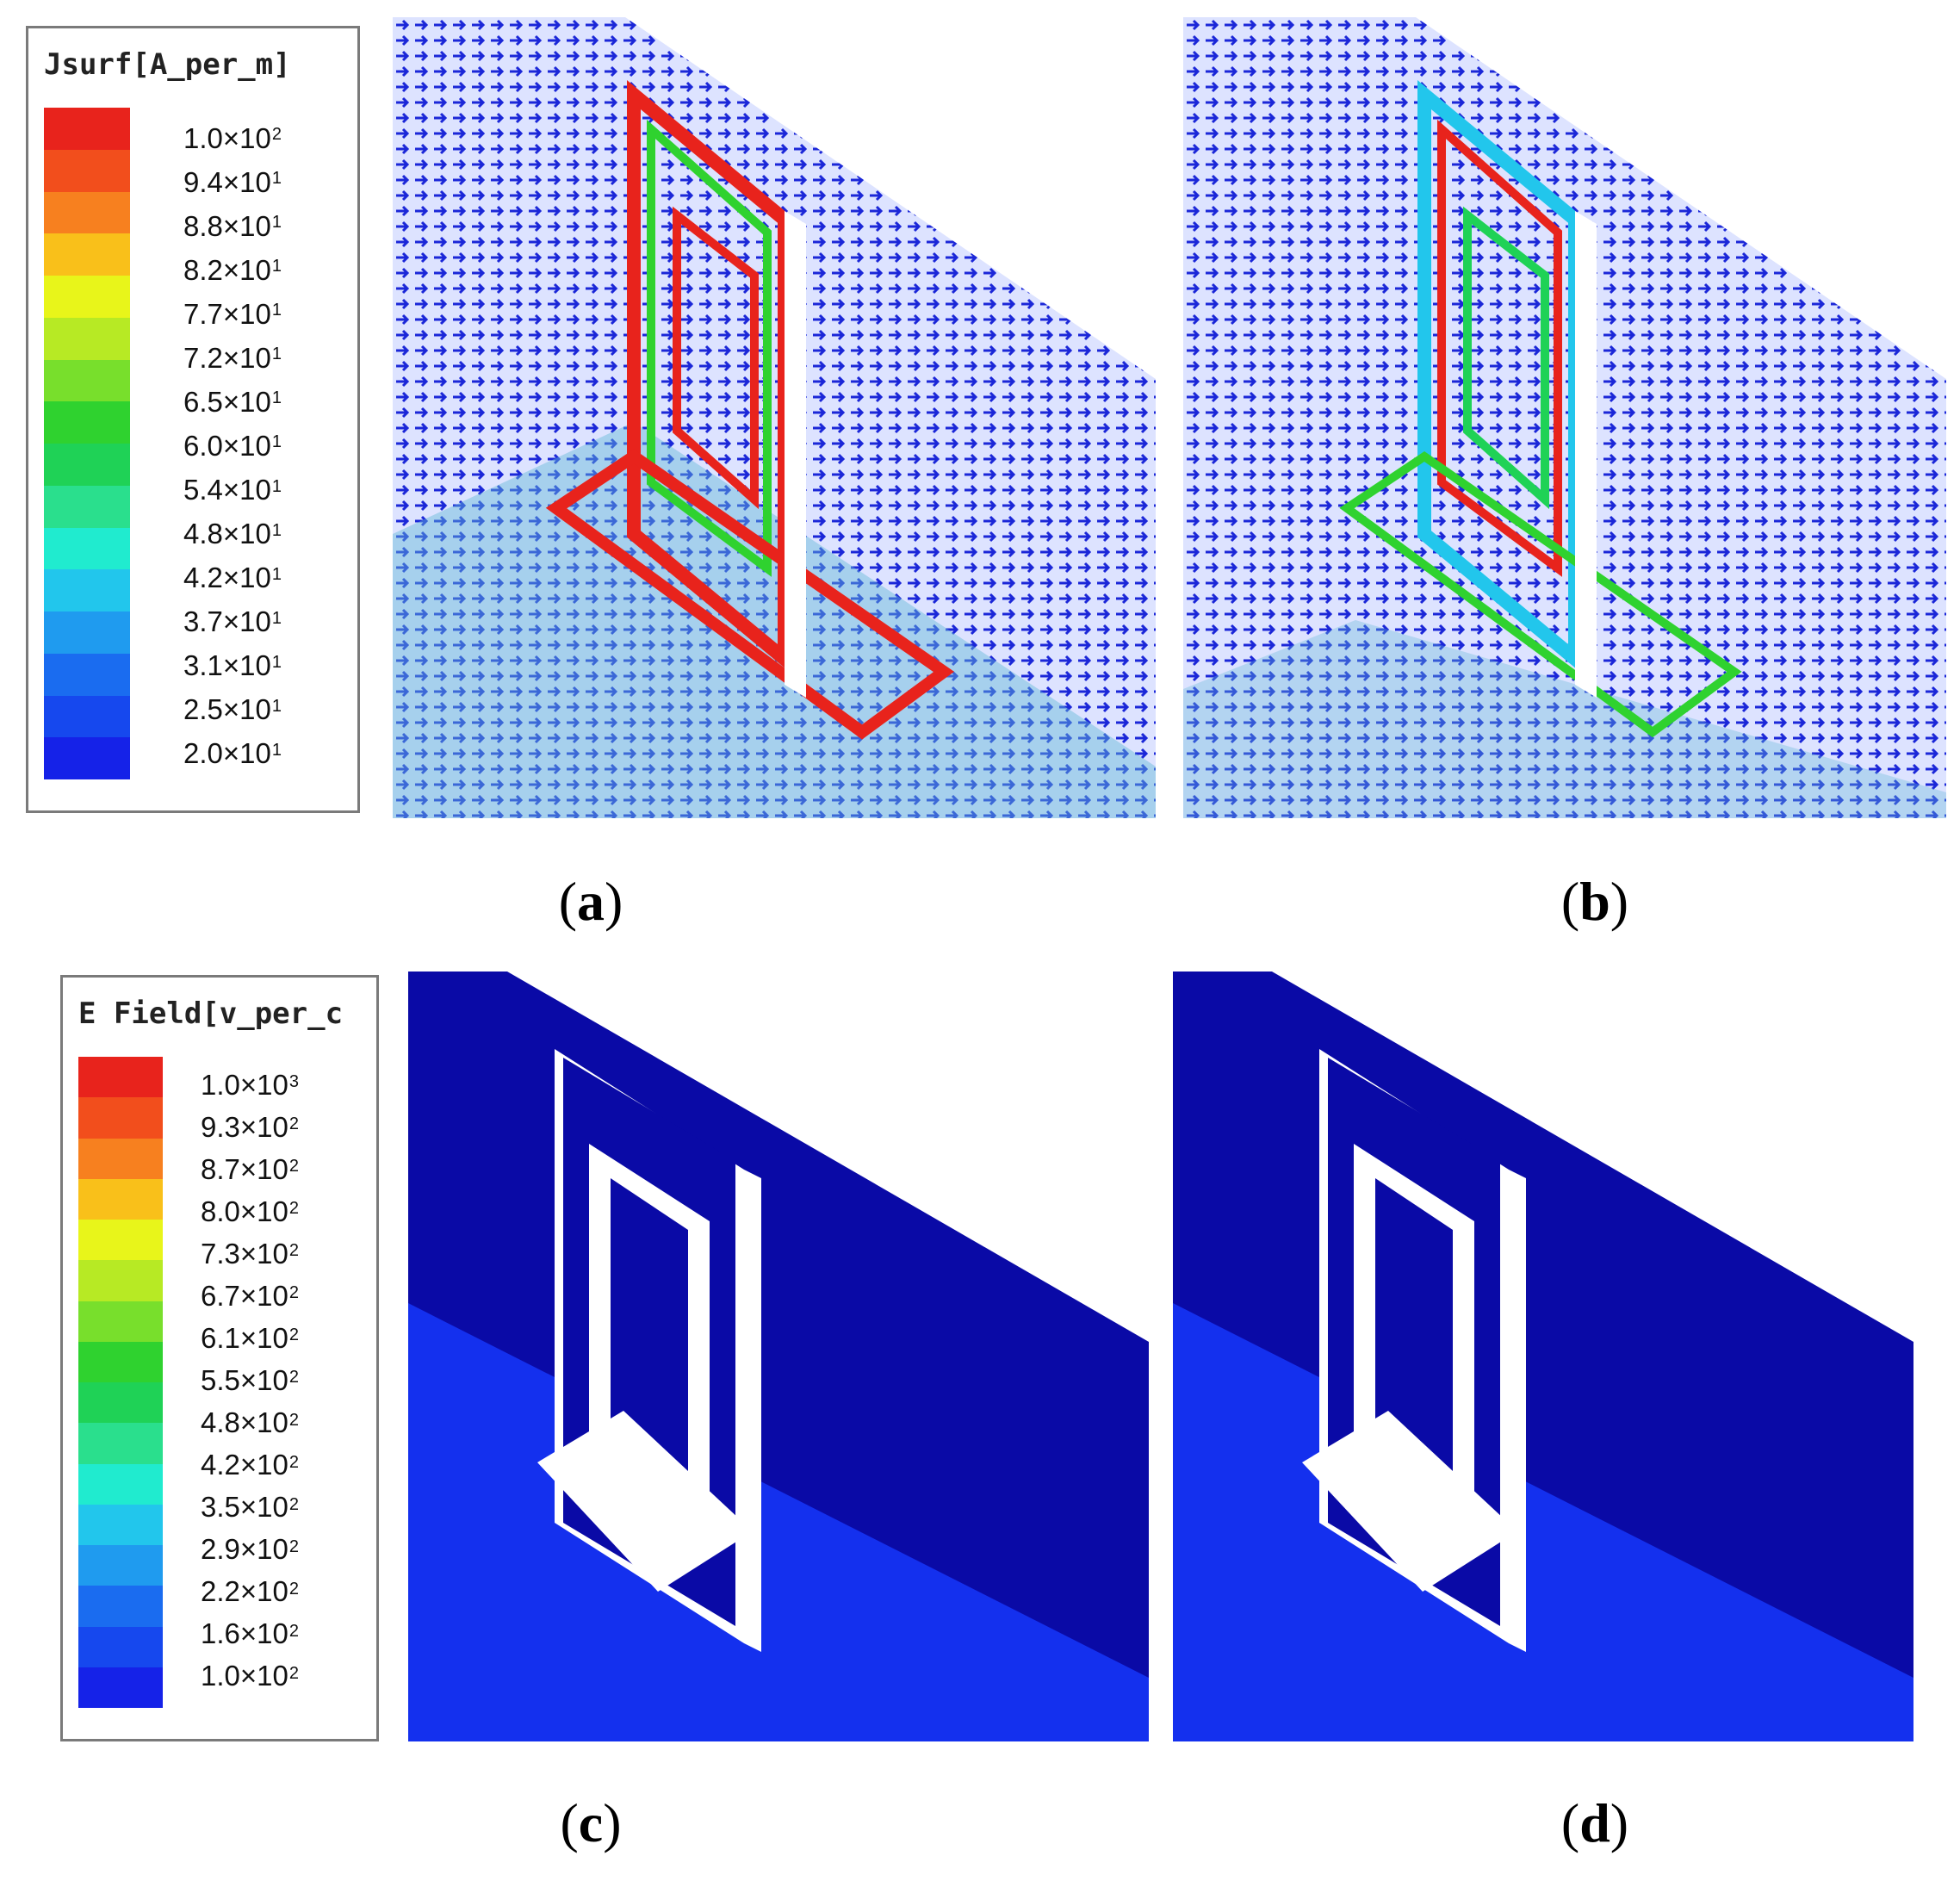 This screenshot has height=1881, width=1960. I want to click on tick-label: 2.2×10 2, so click(250, 1591).